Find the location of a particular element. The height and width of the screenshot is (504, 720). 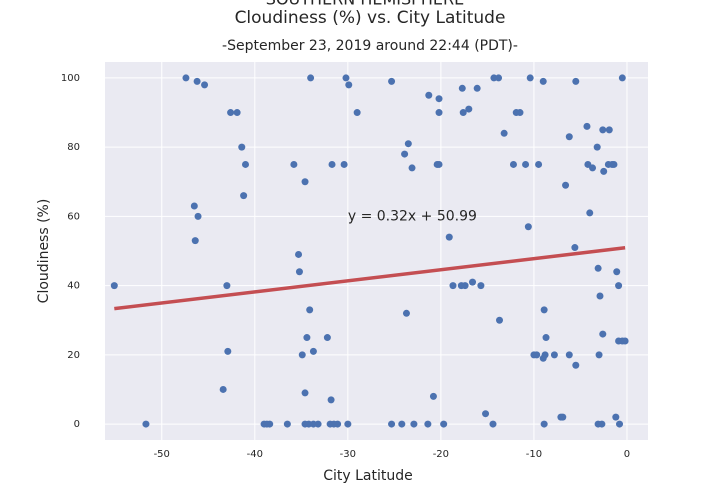

x-tick-label: 0 is located at coordinates (627, 454).